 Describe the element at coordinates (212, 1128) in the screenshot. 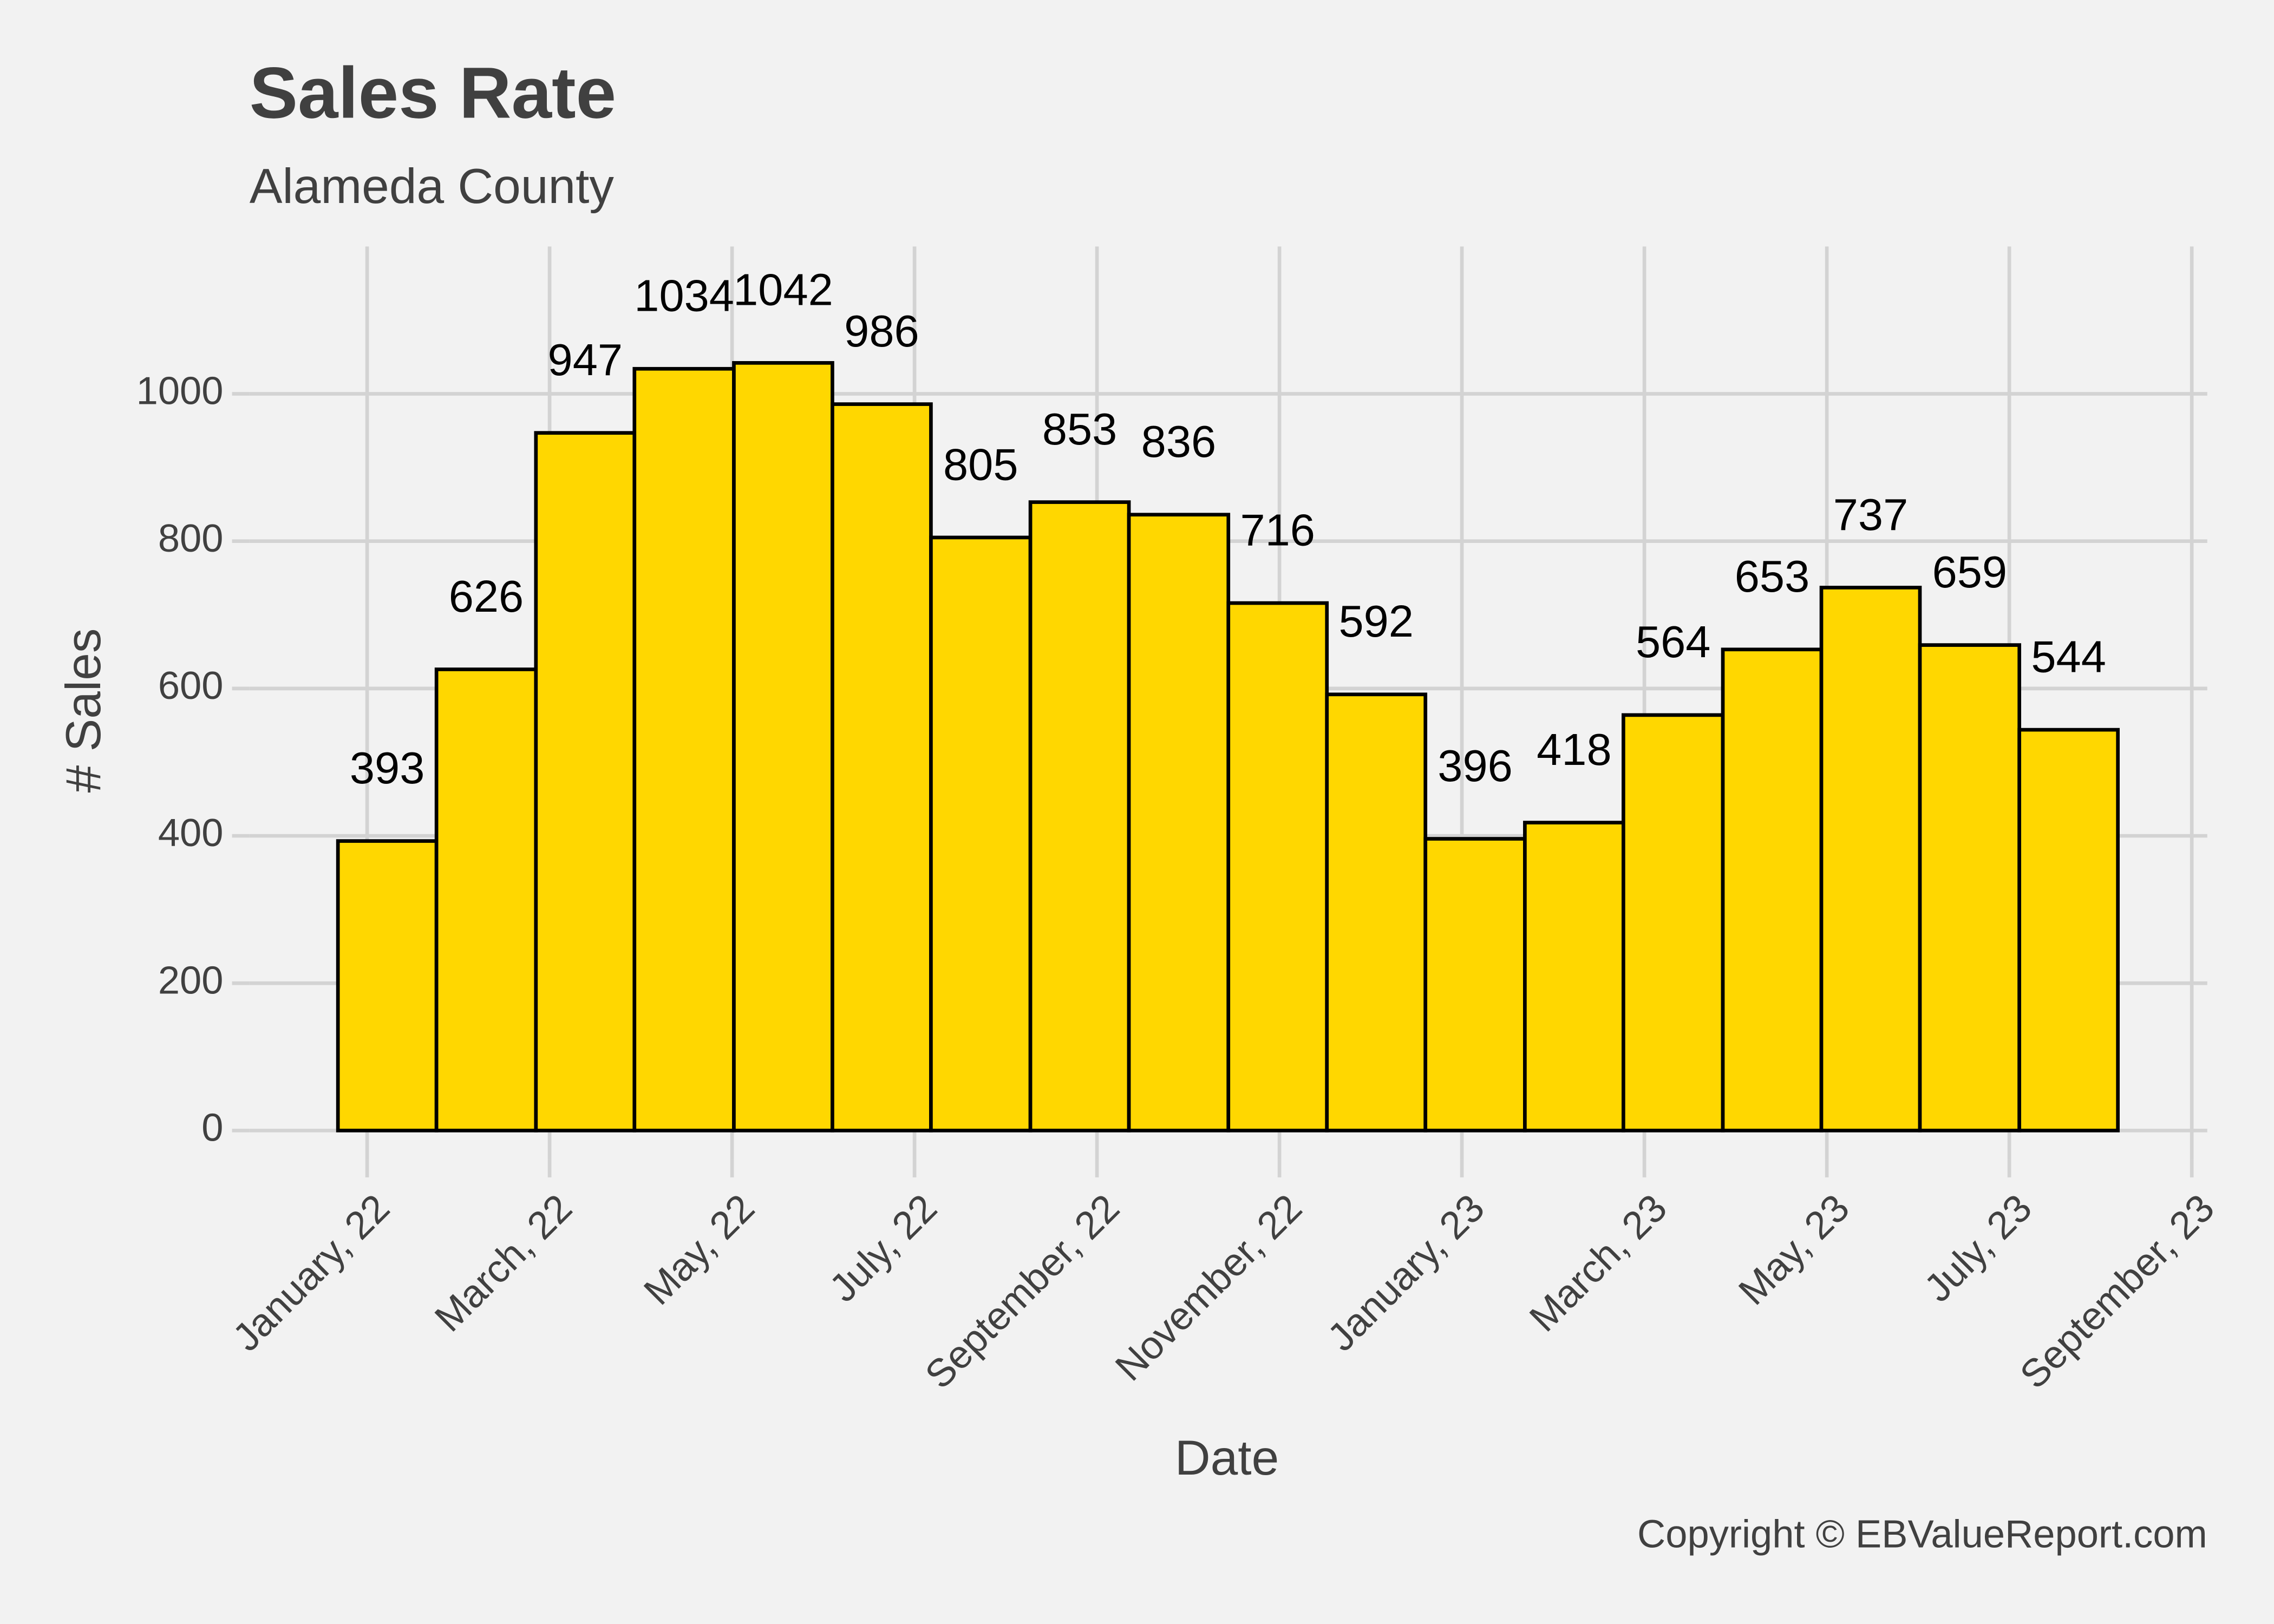

I see `y-tick-label: 0` at that location.